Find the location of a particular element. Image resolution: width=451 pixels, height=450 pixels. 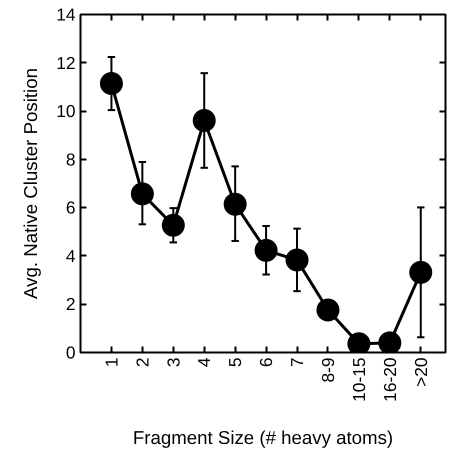

x-tick-label: 8-9 is located at coordinates (328, 370).